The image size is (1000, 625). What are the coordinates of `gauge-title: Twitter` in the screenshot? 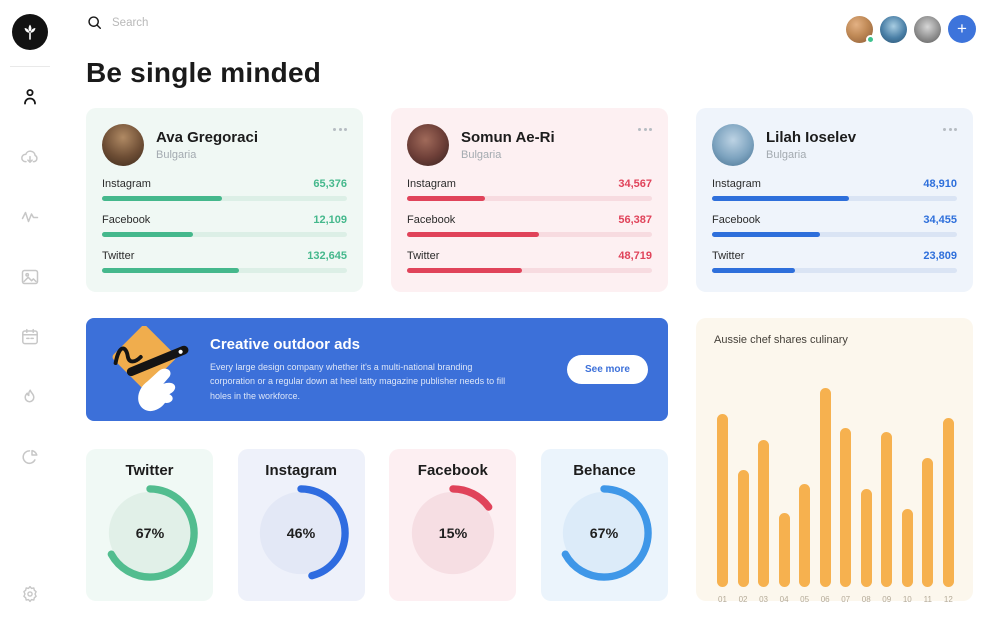 It's located at (149, 470).